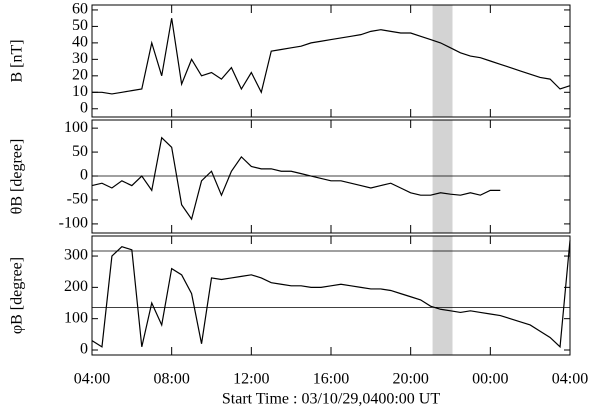 This screenshot has height=415, width=600. Describe the element at coordinates (80, 74) in the screenshot. I see `y-tick-label: 20` at that location.